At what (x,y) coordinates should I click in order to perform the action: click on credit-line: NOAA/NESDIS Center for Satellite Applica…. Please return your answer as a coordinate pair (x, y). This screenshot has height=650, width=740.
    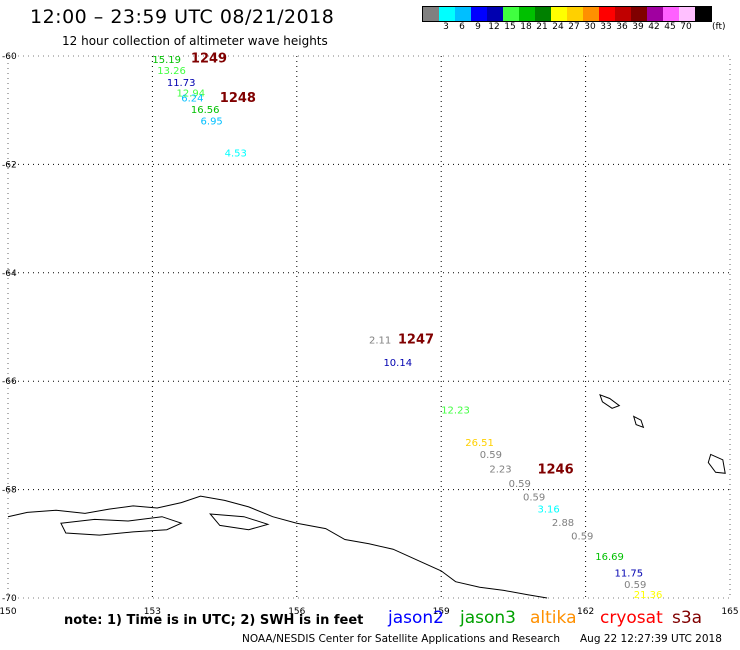
    Looking at the image, I should click on (401, 639).